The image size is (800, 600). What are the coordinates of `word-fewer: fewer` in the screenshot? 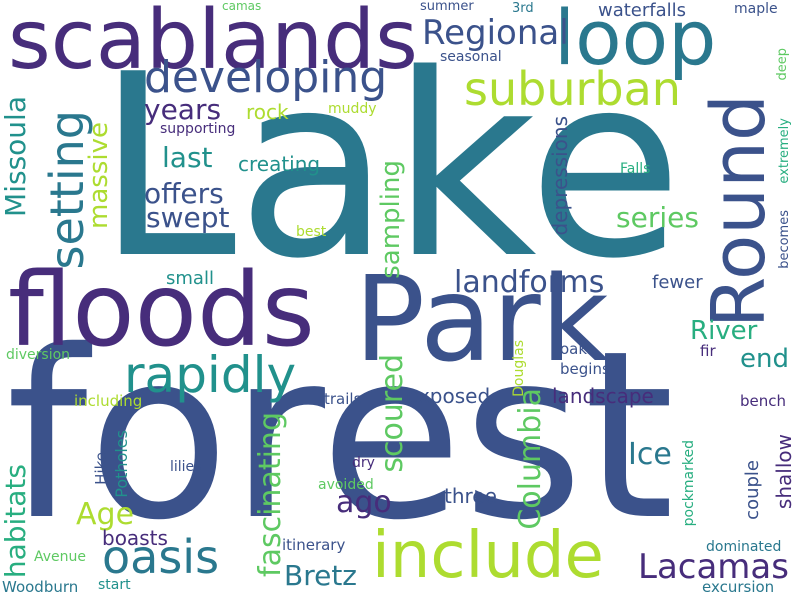 It's located at (677, 282).